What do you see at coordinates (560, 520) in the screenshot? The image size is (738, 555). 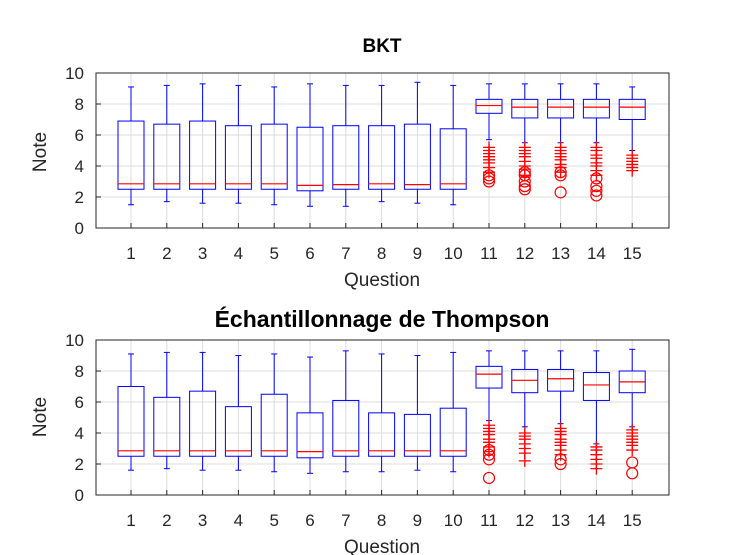 I see `x-tick-label: 13` at bounding box center [560, 520].